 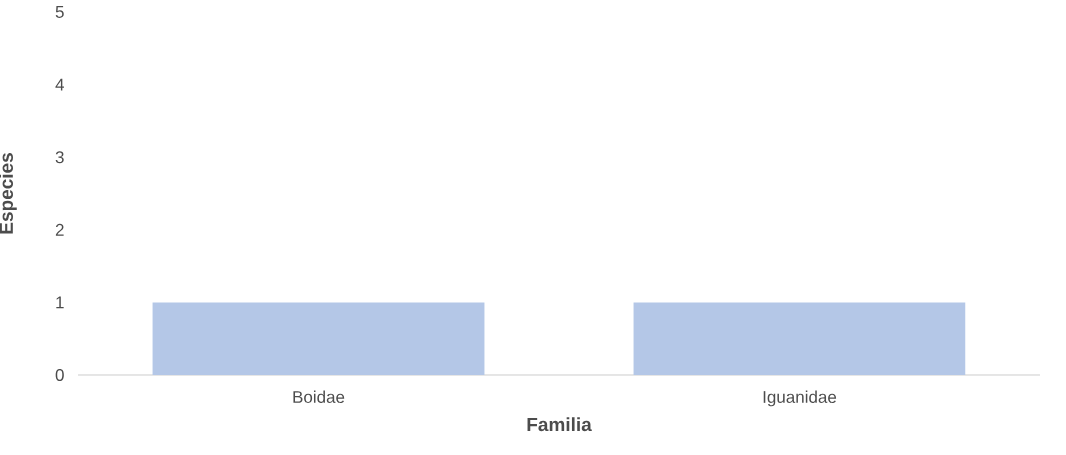 I want to click on y-axis-title: Especies, so click(x=8, y=193).